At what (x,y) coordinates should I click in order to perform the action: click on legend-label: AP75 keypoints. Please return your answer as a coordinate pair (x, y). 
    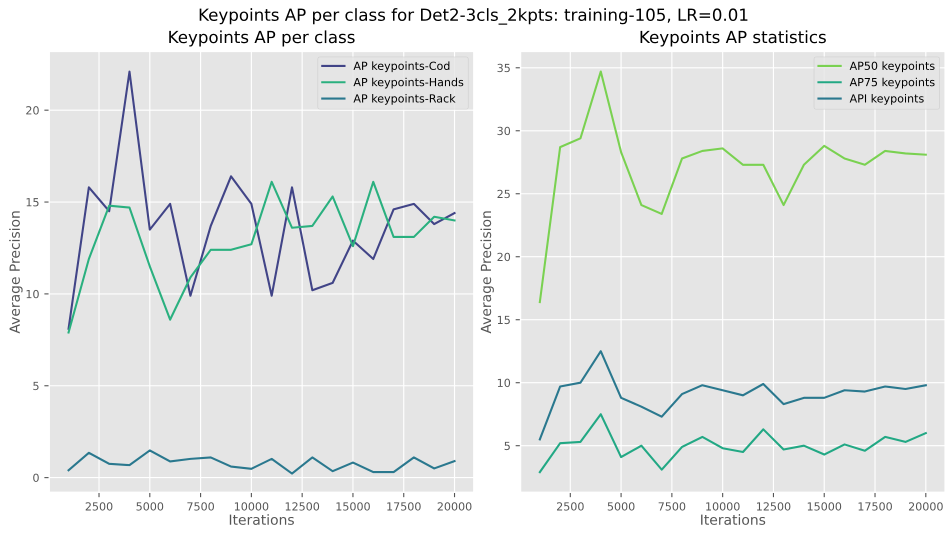
    Looking at the image, I should click on (892, 83).